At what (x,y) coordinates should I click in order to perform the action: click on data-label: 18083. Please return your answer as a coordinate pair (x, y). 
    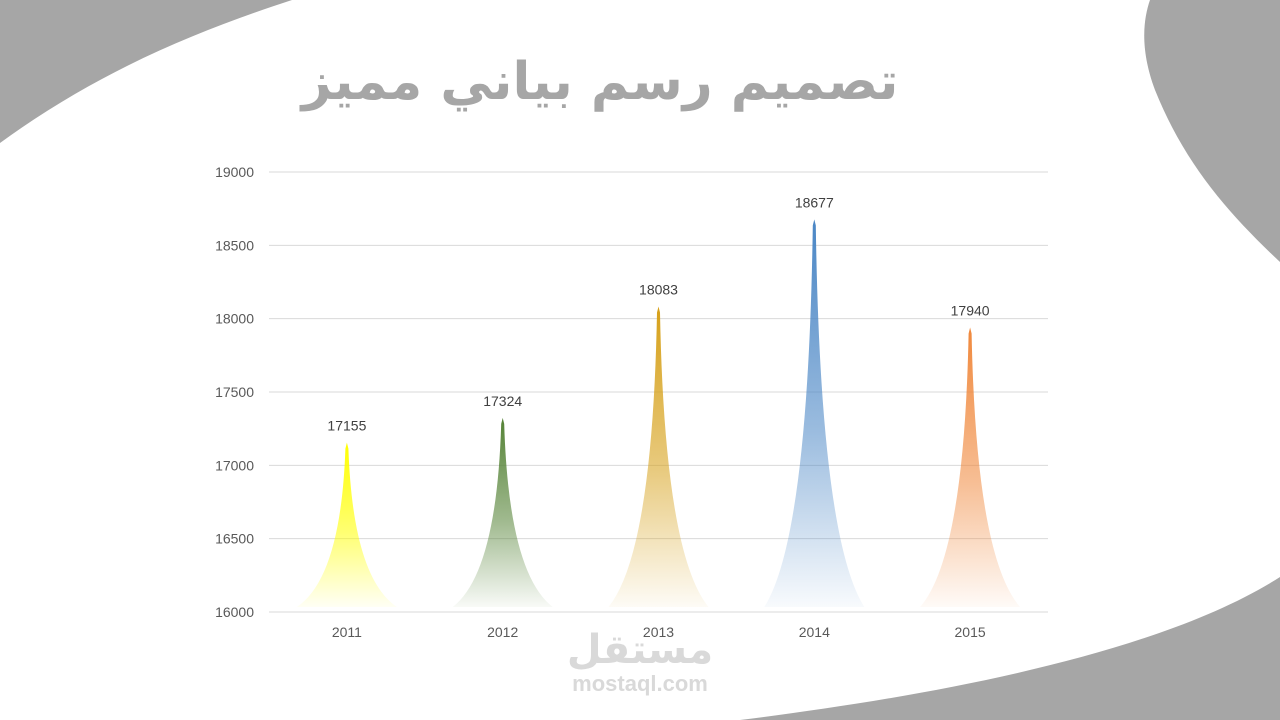
    Looking at the image, I should click on (658, 289).